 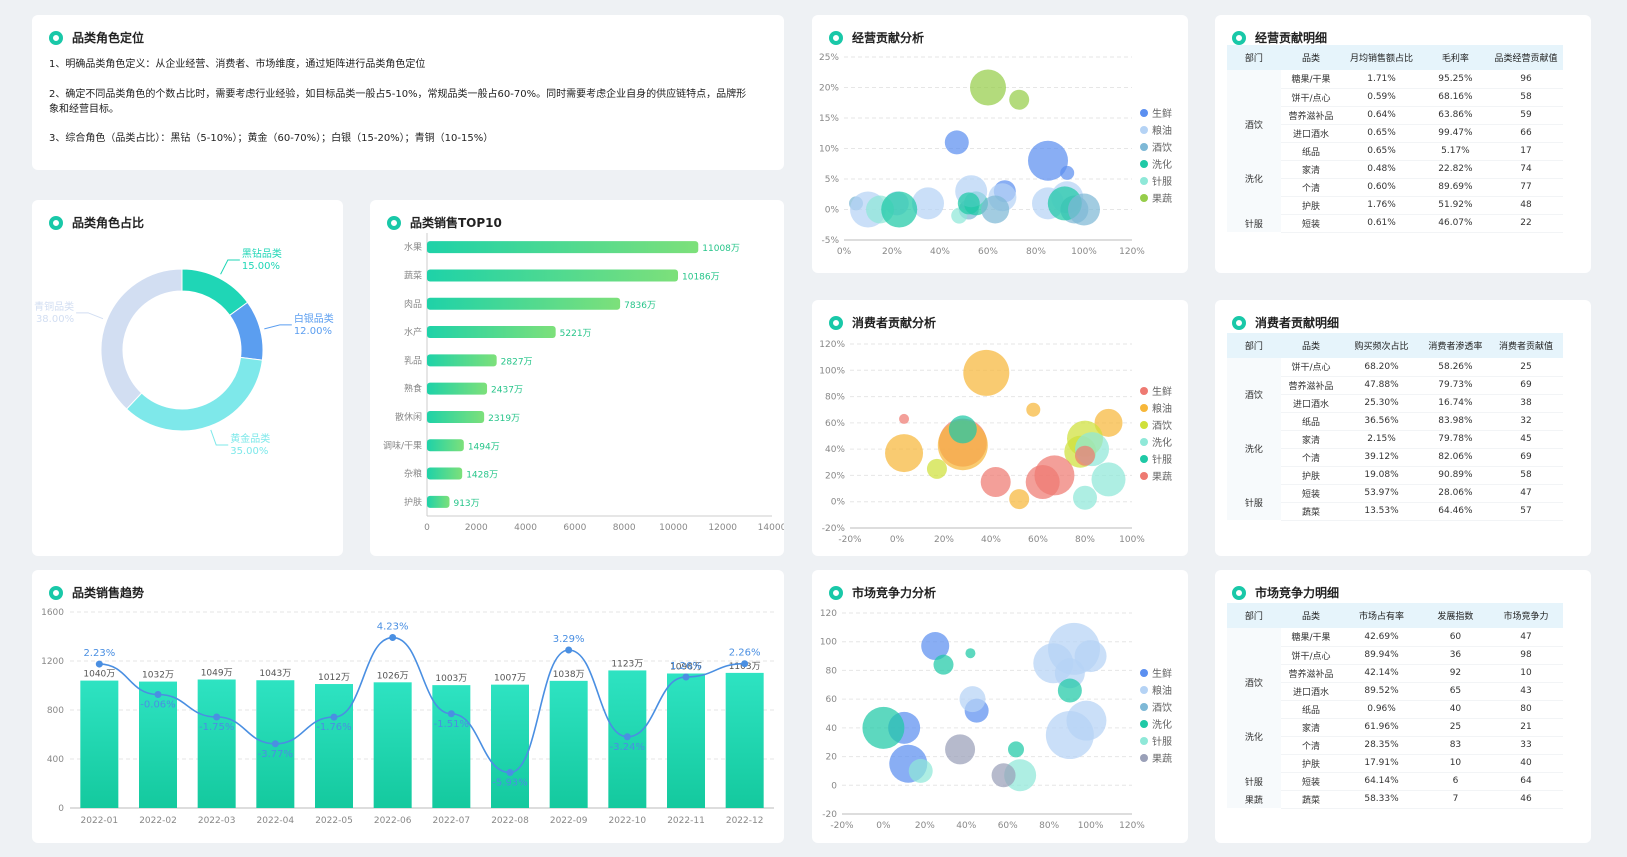 What do you see at coordinates (1526, 655) in the screenshot?
I see `table-cell: 98` at bounding box center [1526, 655].